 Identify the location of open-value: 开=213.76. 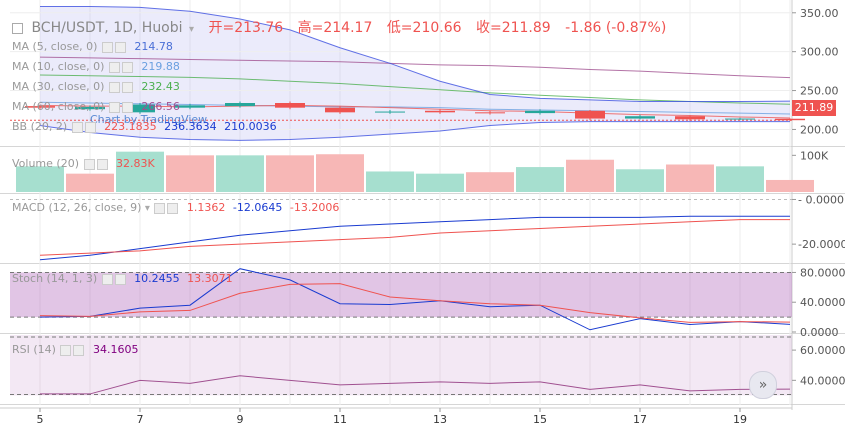
(246, 28).